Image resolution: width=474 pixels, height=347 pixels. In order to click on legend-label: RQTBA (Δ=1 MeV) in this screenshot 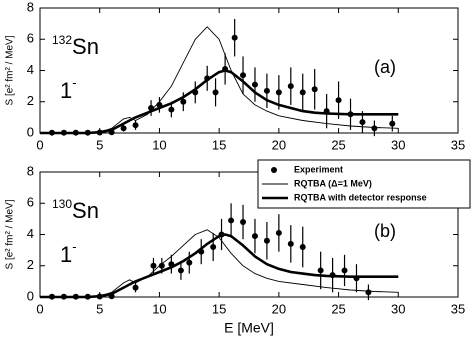, I will do `click(333, 183)`.